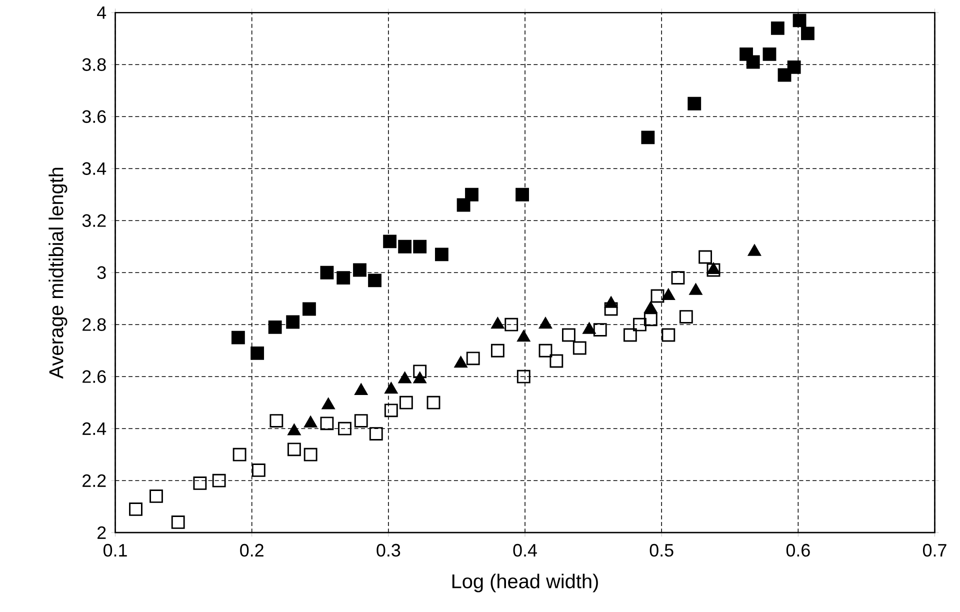 Image resolution: width=960 pixels, height=612 pixels. Describe the element at coordinates (94, 117) in the screenshot. I see `y-tick-label: 3.6` at that location.